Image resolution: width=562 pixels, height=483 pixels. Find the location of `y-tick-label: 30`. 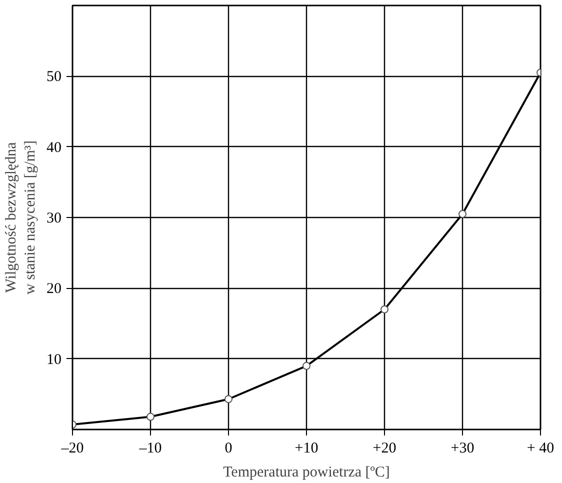

y-tick-label: 30 is located at coordinates (54, 218).